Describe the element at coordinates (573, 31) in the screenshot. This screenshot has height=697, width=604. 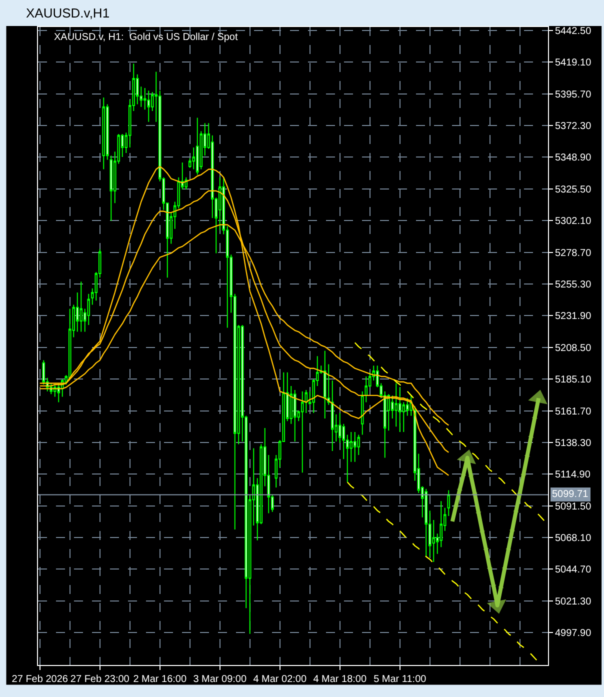
I see `y-tick-label: 5442.50` at that location.